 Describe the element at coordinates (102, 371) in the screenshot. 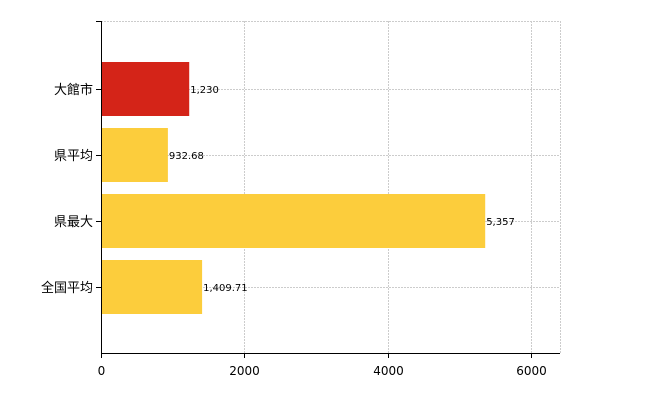

I see `x-tick-label-0: 0` at that location.